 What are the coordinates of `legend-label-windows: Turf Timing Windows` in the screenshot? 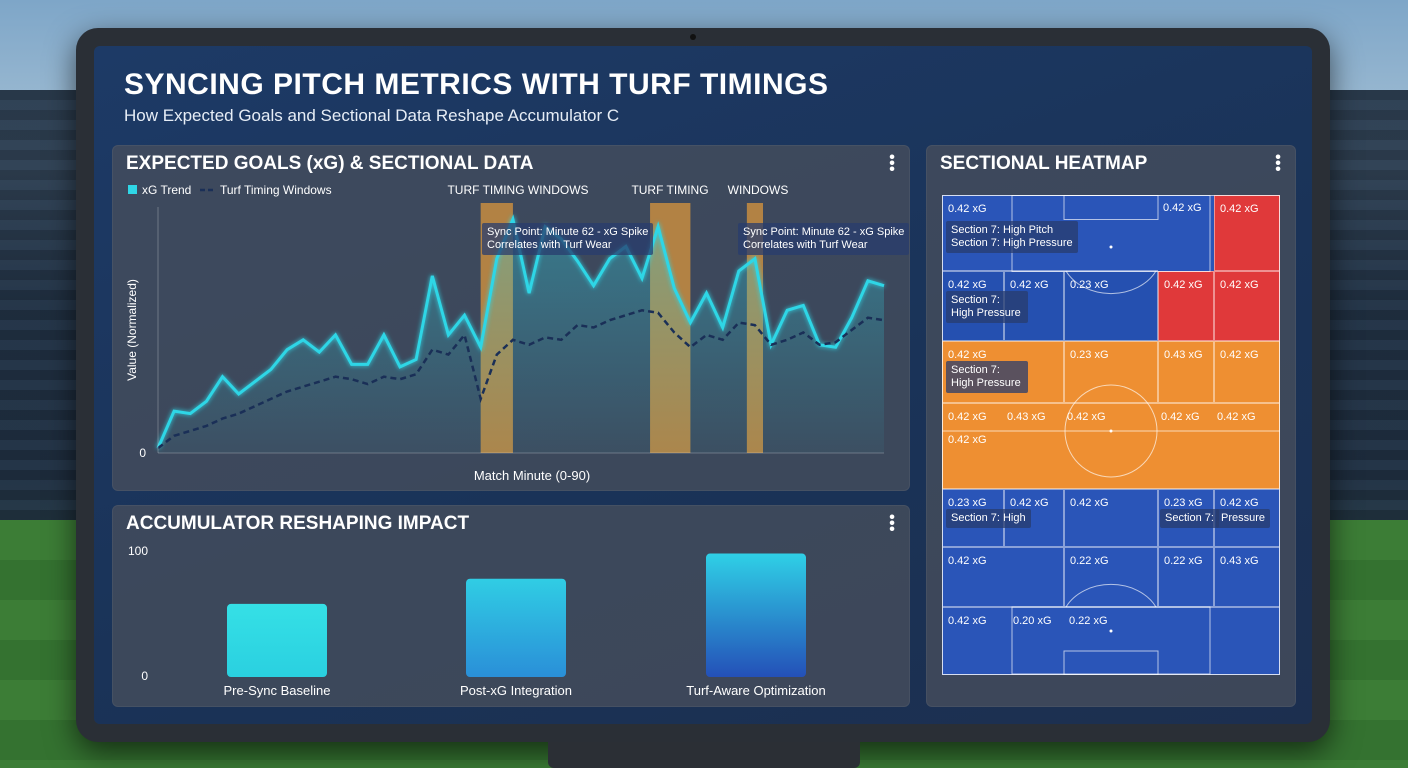 It's located at (276, 190).